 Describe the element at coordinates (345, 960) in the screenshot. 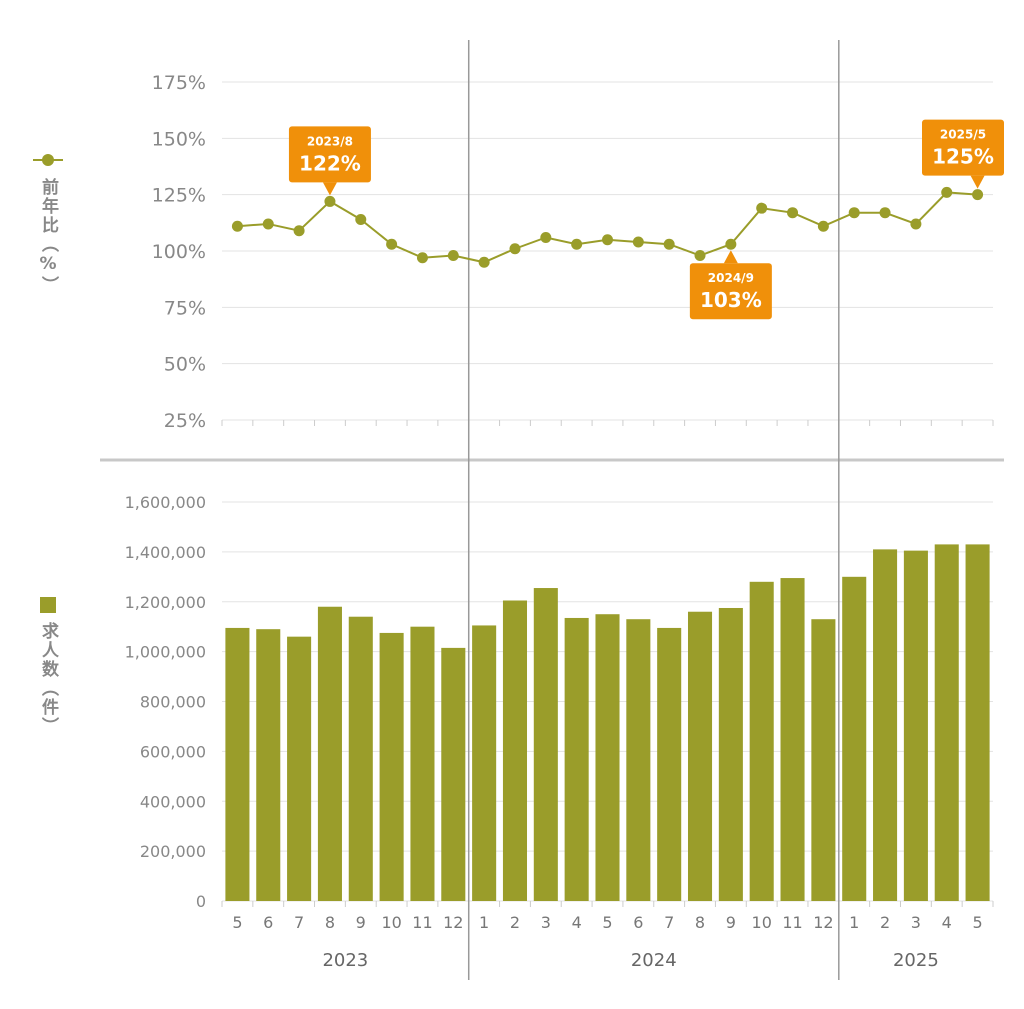

I see `year-label: 2023` at that location.